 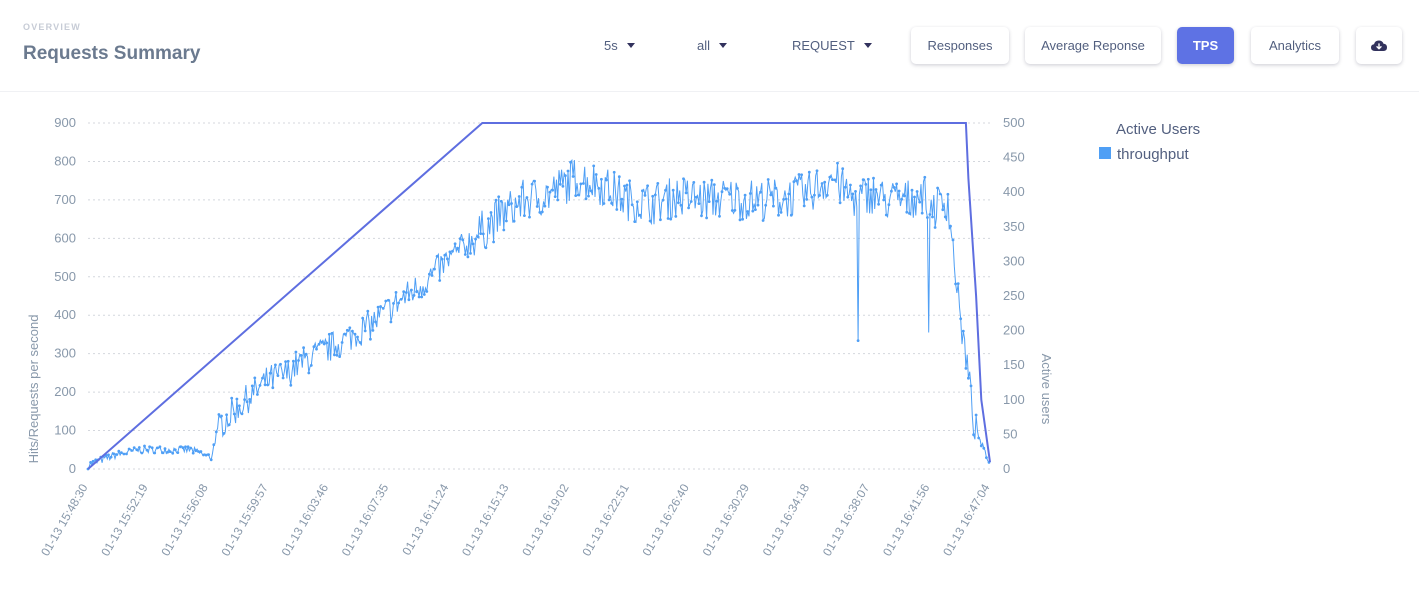 I want to click on average-response-button: Average Reponse, so click(x=1093, y=45).